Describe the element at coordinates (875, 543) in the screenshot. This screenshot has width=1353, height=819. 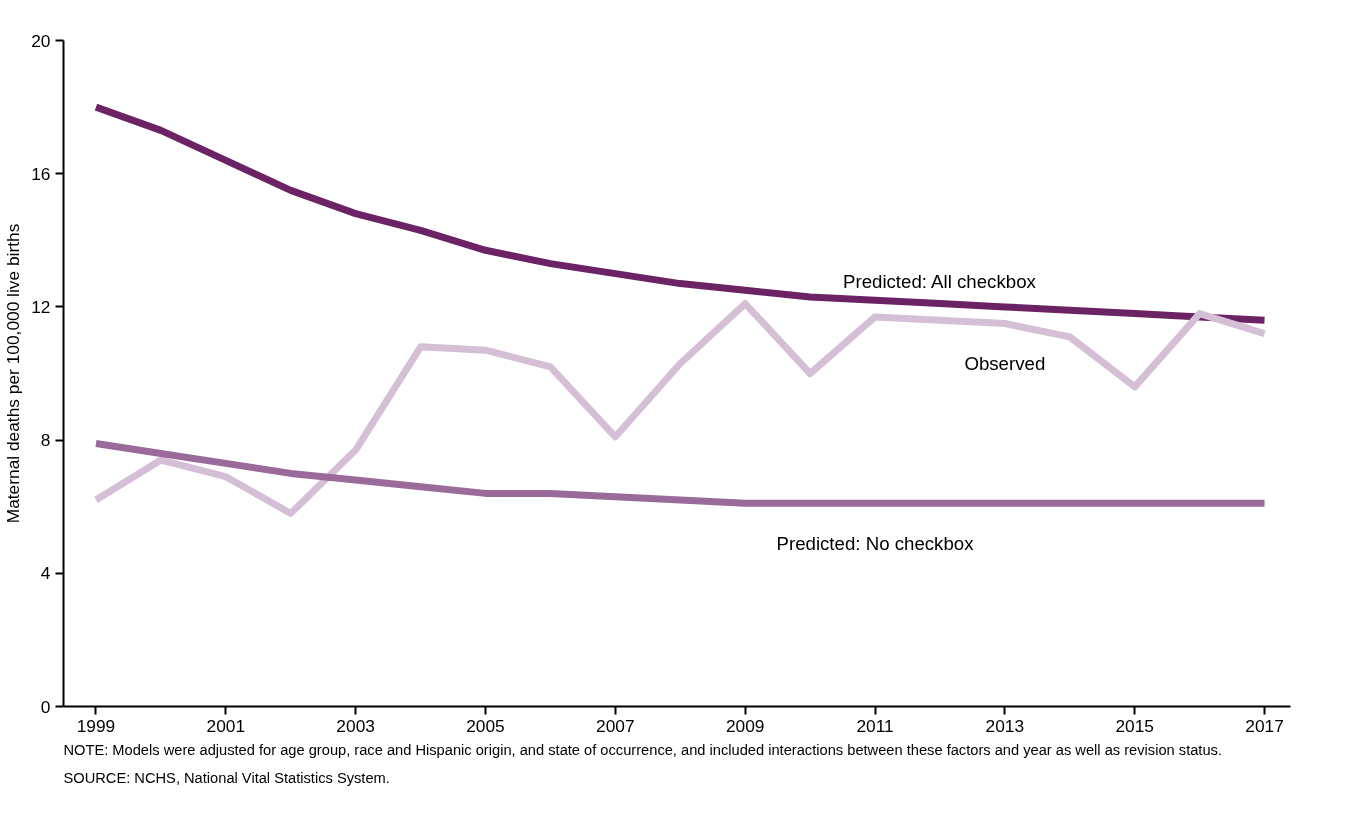
I see `series-label: Predicted: No checkbox` at that location.